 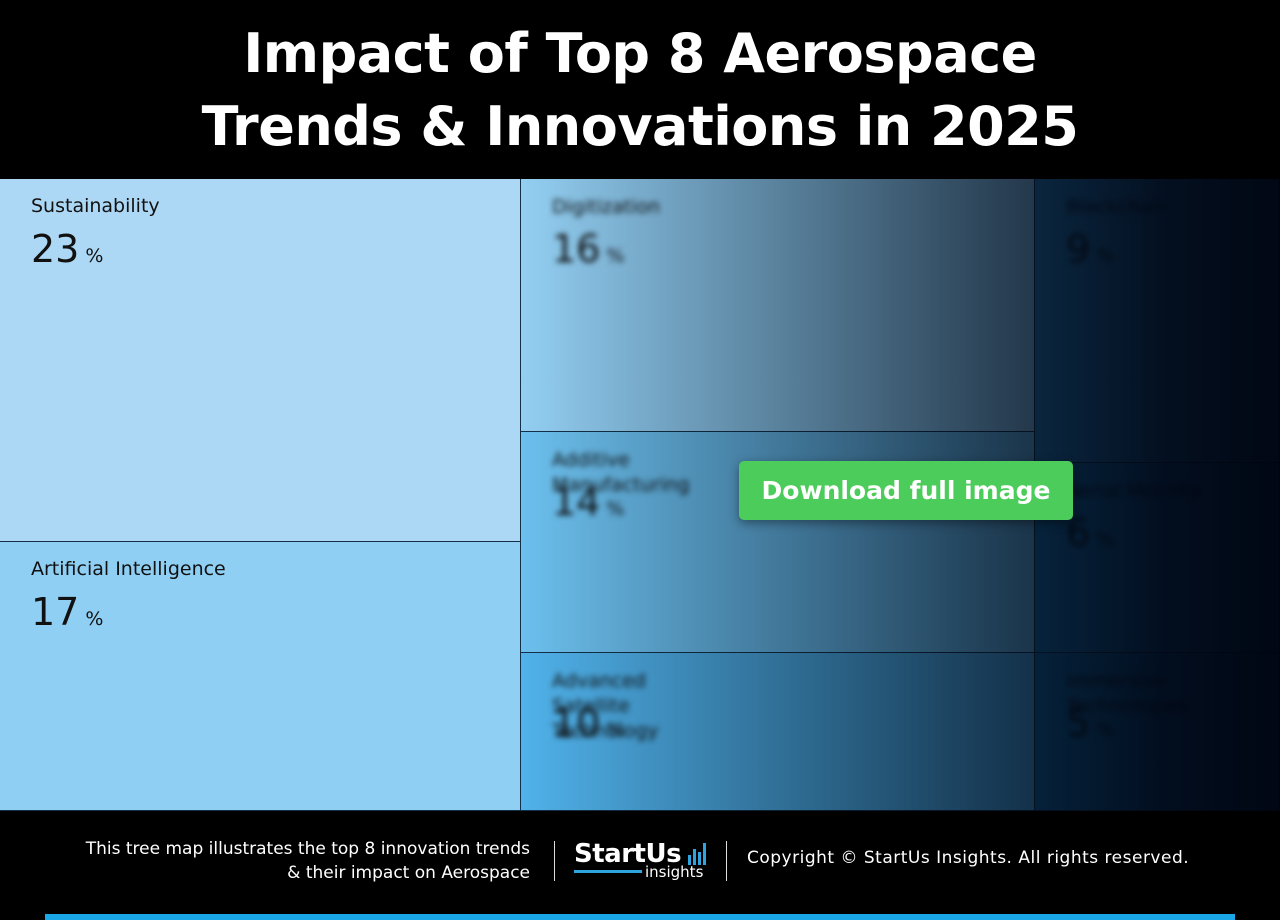 I want to click on logo-underline, so click(x=608, y=871).